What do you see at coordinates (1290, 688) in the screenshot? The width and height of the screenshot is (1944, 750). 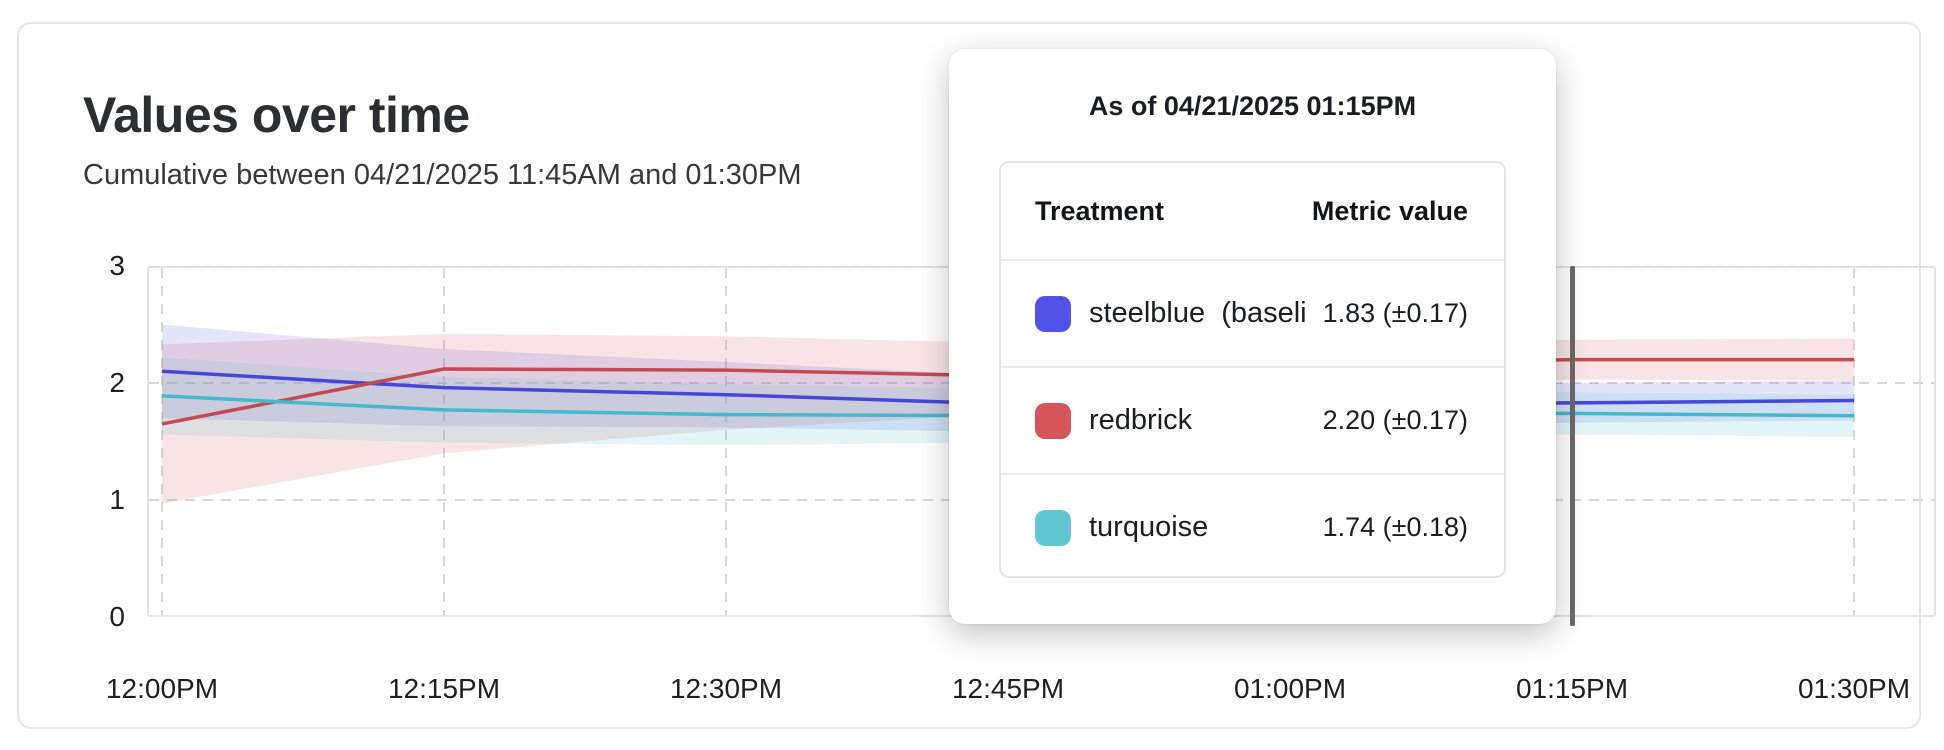 I see `x-axis-tick-label: 01:00PM` at bounding box center [1290, 688].